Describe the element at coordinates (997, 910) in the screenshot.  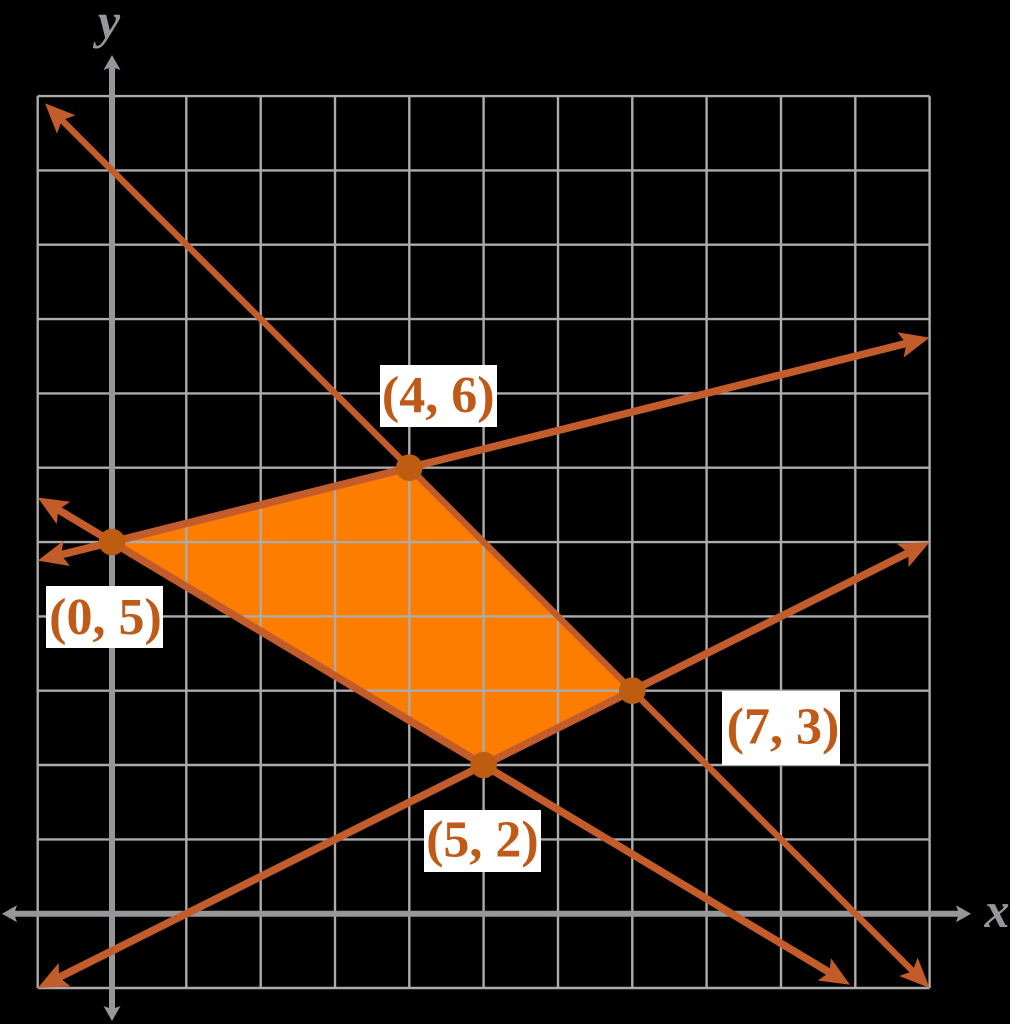
I see `svg-text: x` at that location.